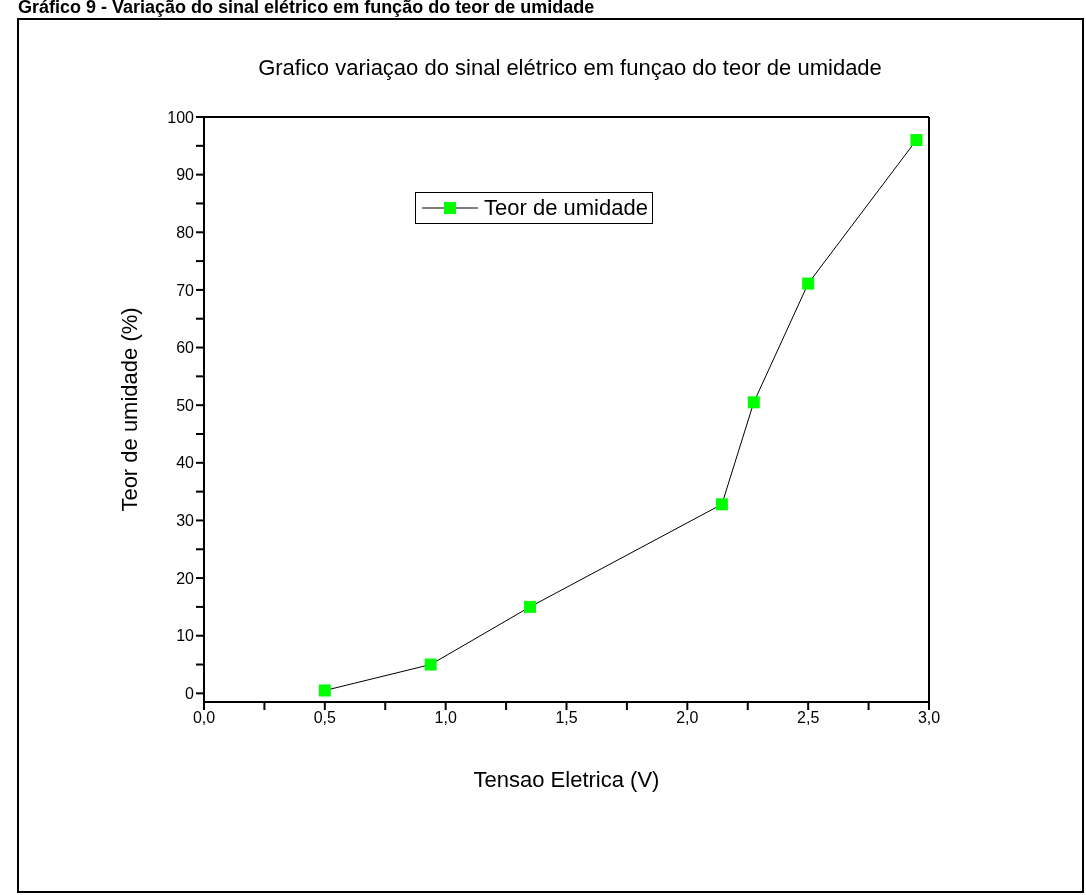  What do you see at coordinates (570, 68) in the screenshot?
I see `chart-subtitle: Grafico variaçao do sinal elétrico em funçao do teor de umidade` at bounding box center [570, 68].